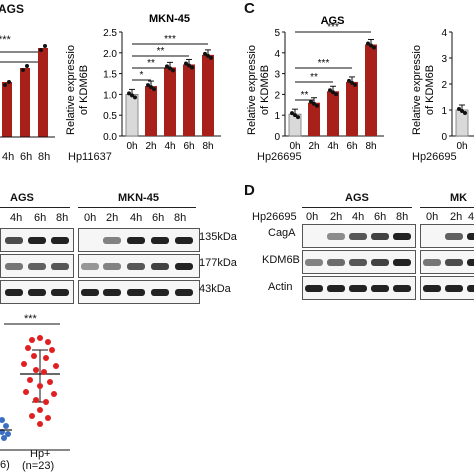 The image size is (474, 474). What do you see at coordinates (358, 217) in the screenshot?
I see `panel-d-tick-4h: 4h` at bounding box center [358, 217].